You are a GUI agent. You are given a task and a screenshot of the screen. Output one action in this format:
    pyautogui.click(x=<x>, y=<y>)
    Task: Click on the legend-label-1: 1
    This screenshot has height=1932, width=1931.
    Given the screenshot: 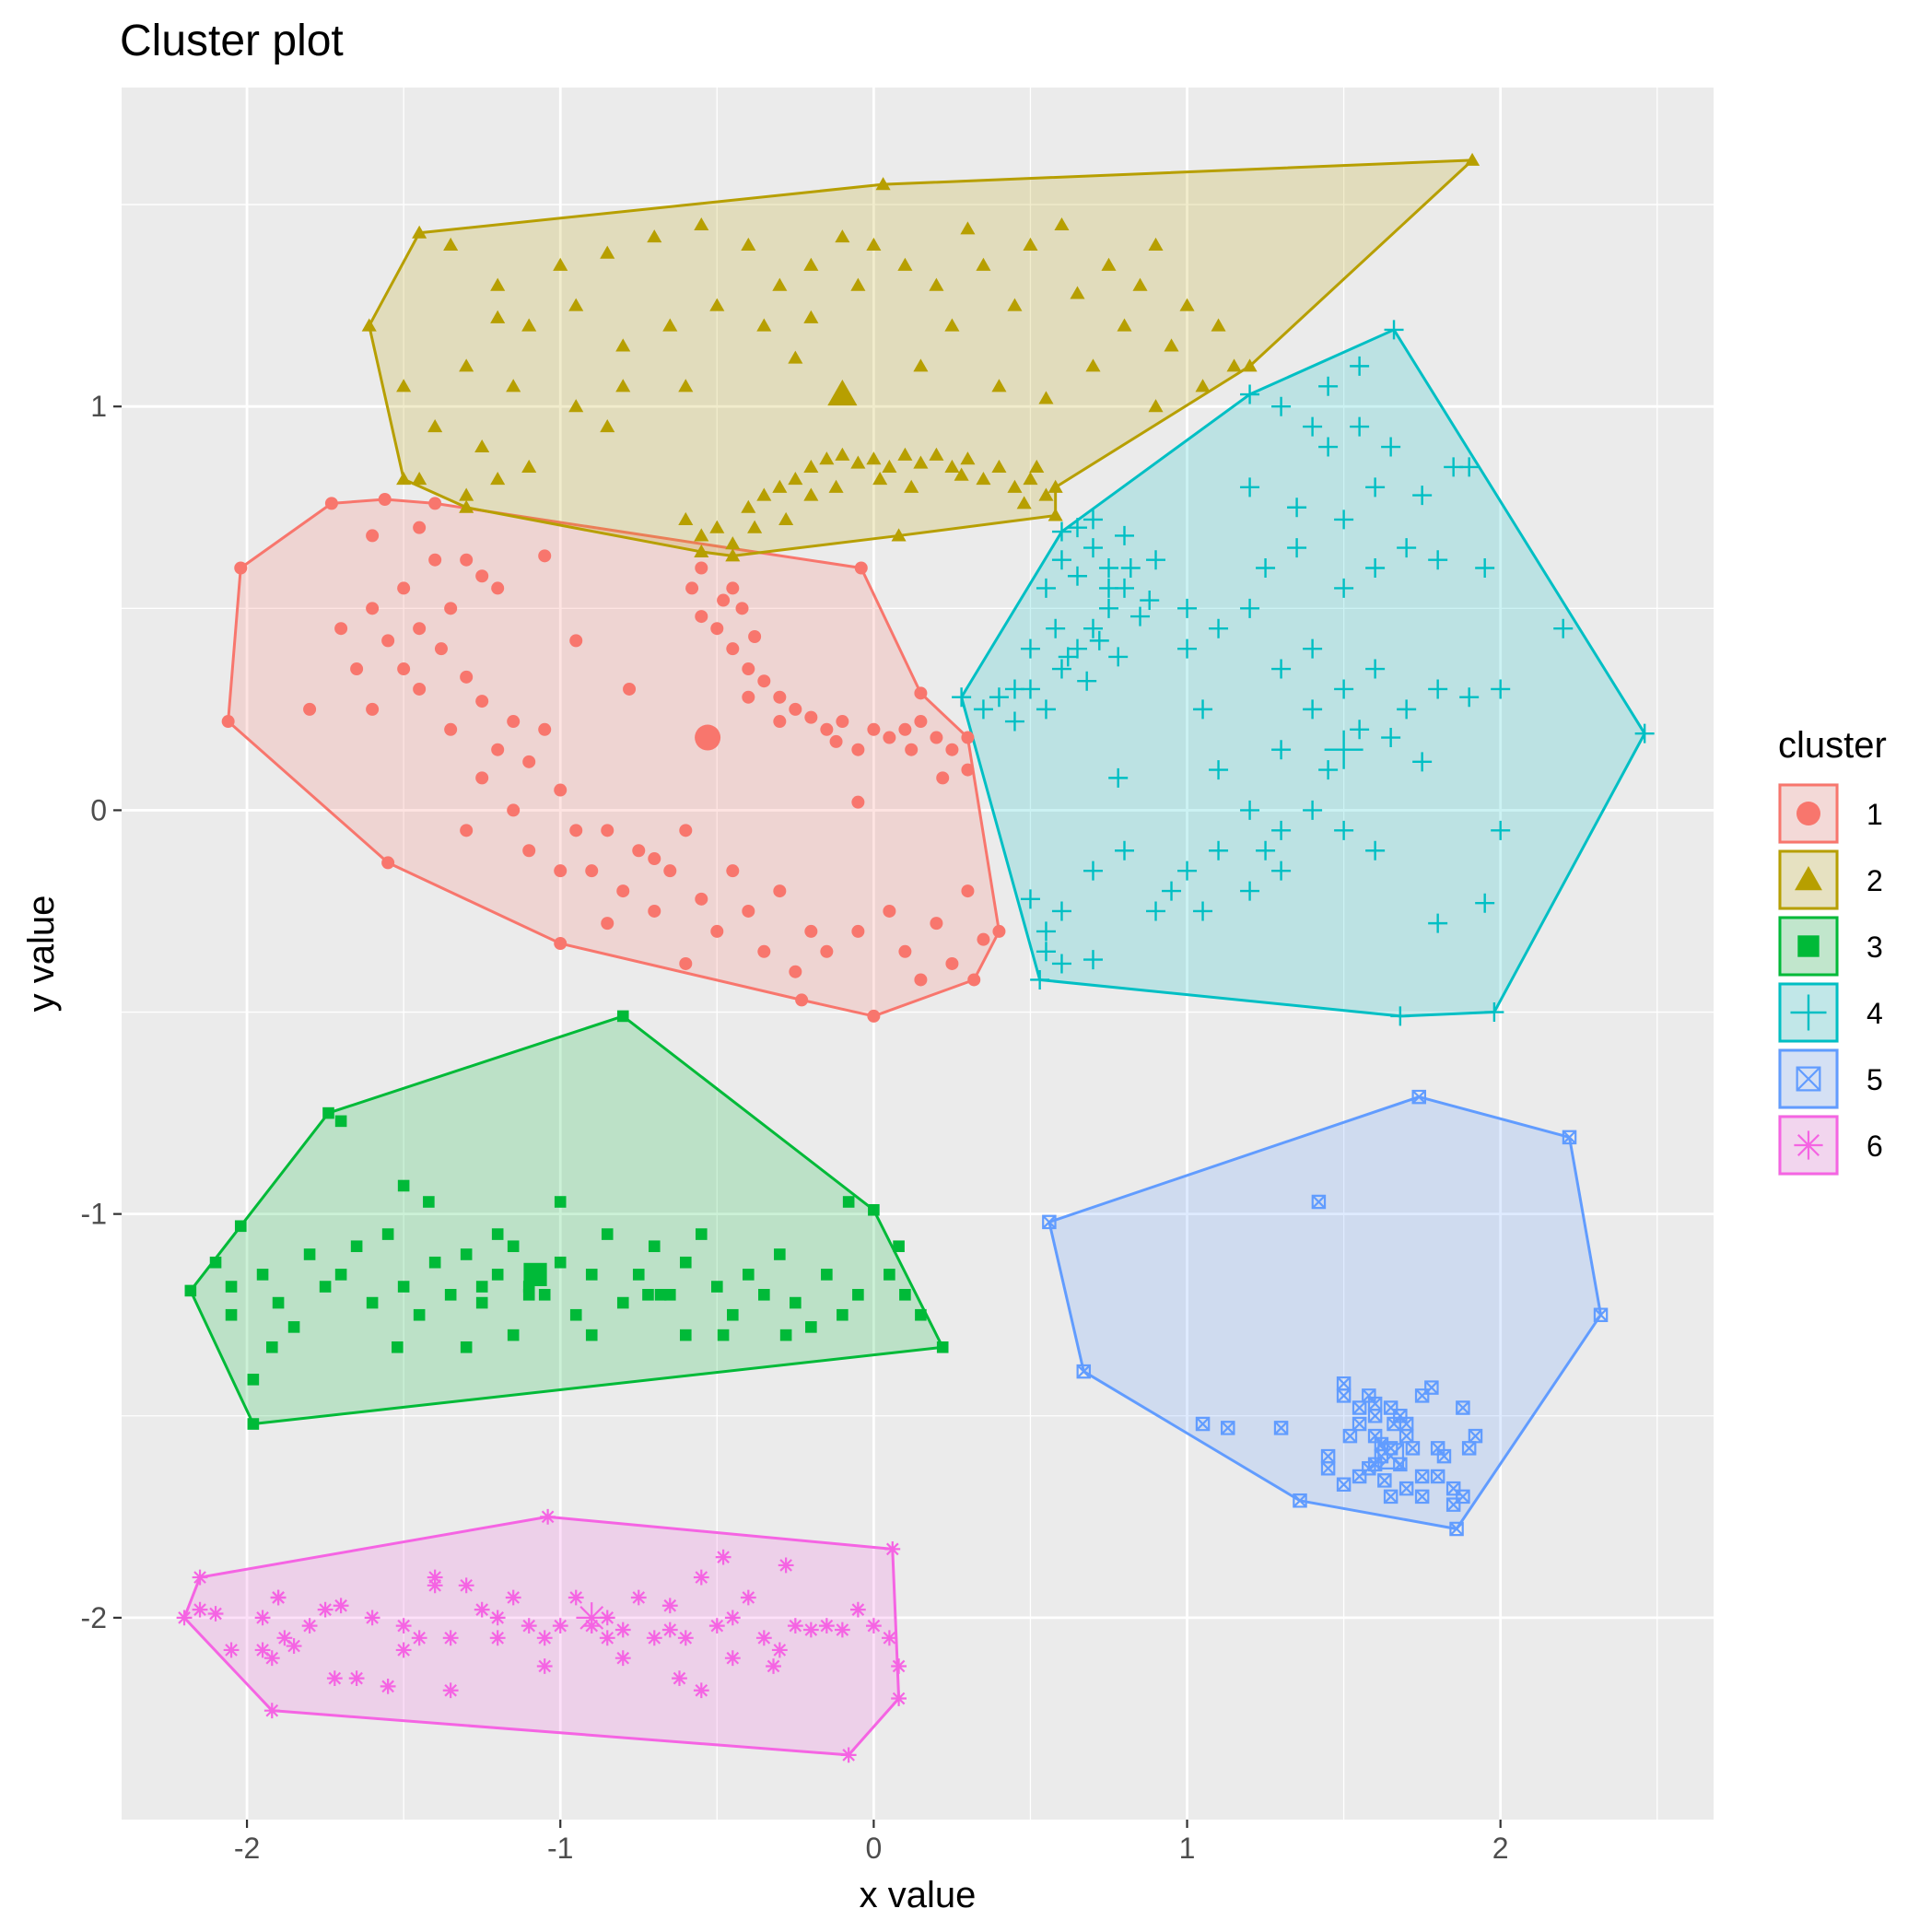 What is the action you would take?
    pyautogui.click(x=1875, y=814)
    